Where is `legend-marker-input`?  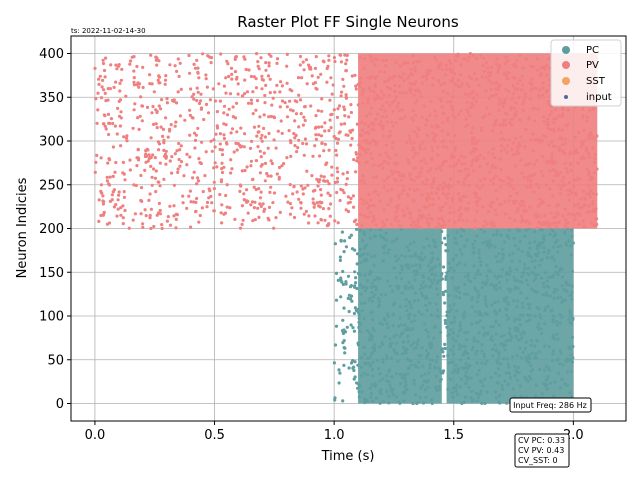
legend-marker-input is located at coordinates (566, 97).